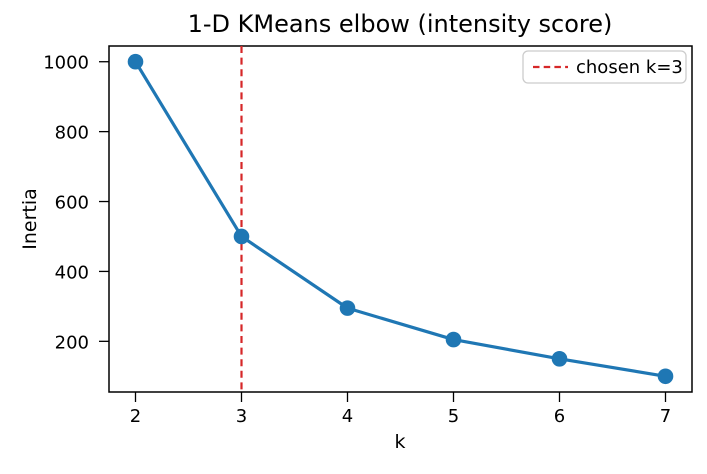 The width and height of the screenshot is (707, 474). Describe the element at coordinates (400, 24) in the screenshot. I see `chart-title: 1-D KMeans elbow (intensity score)` at that location.